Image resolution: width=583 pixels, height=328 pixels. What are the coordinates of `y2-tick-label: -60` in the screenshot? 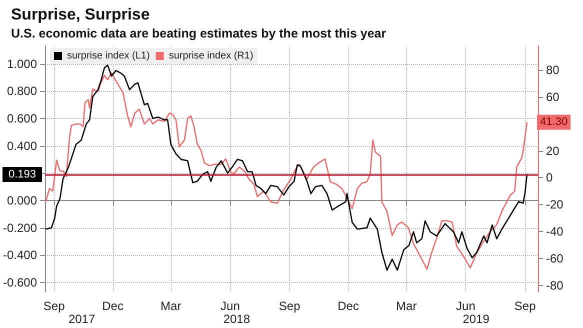 It's located at (555, 258).